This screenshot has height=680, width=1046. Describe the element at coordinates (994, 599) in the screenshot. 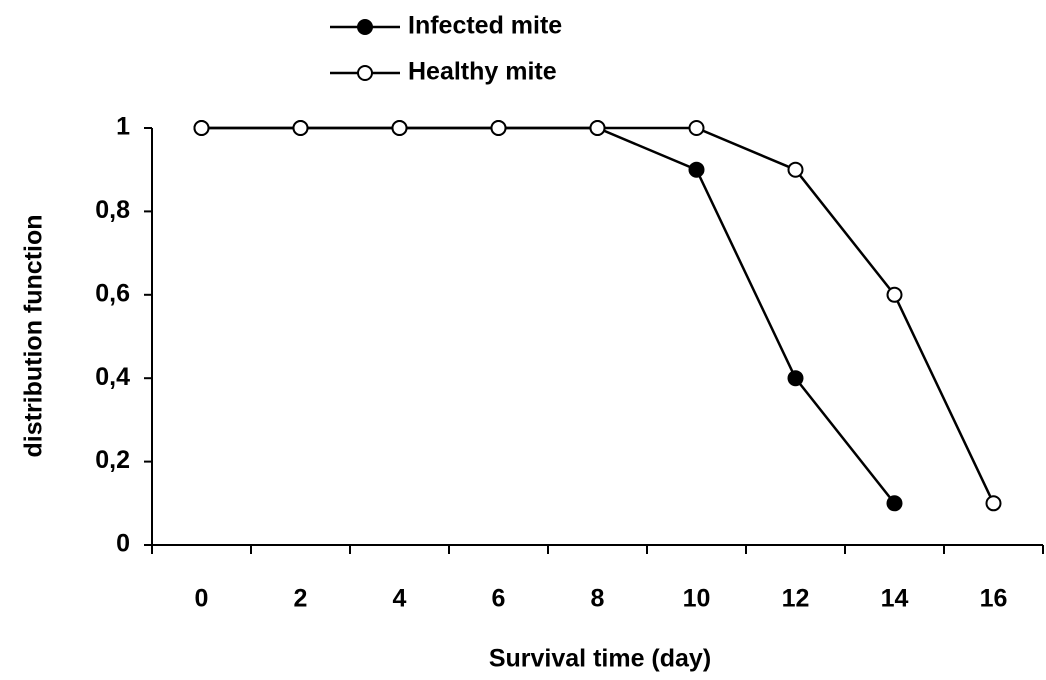

I see `x-tick-label: 16` at that location.